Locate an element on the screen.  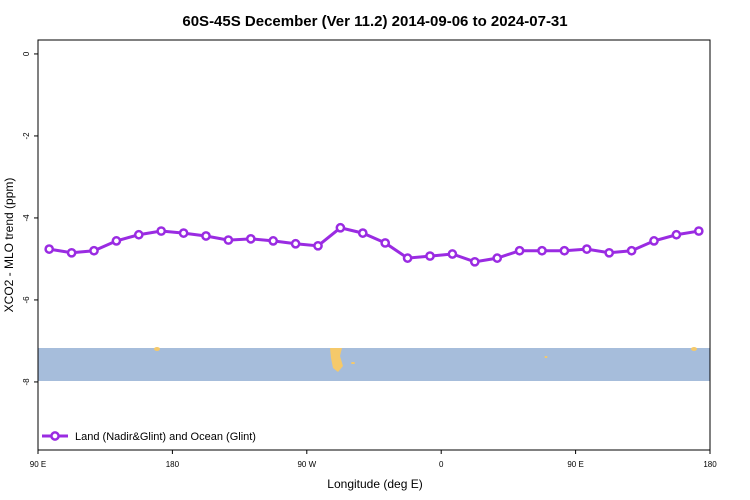
y-tick-label: -8 is located at coordinates (26, 382).